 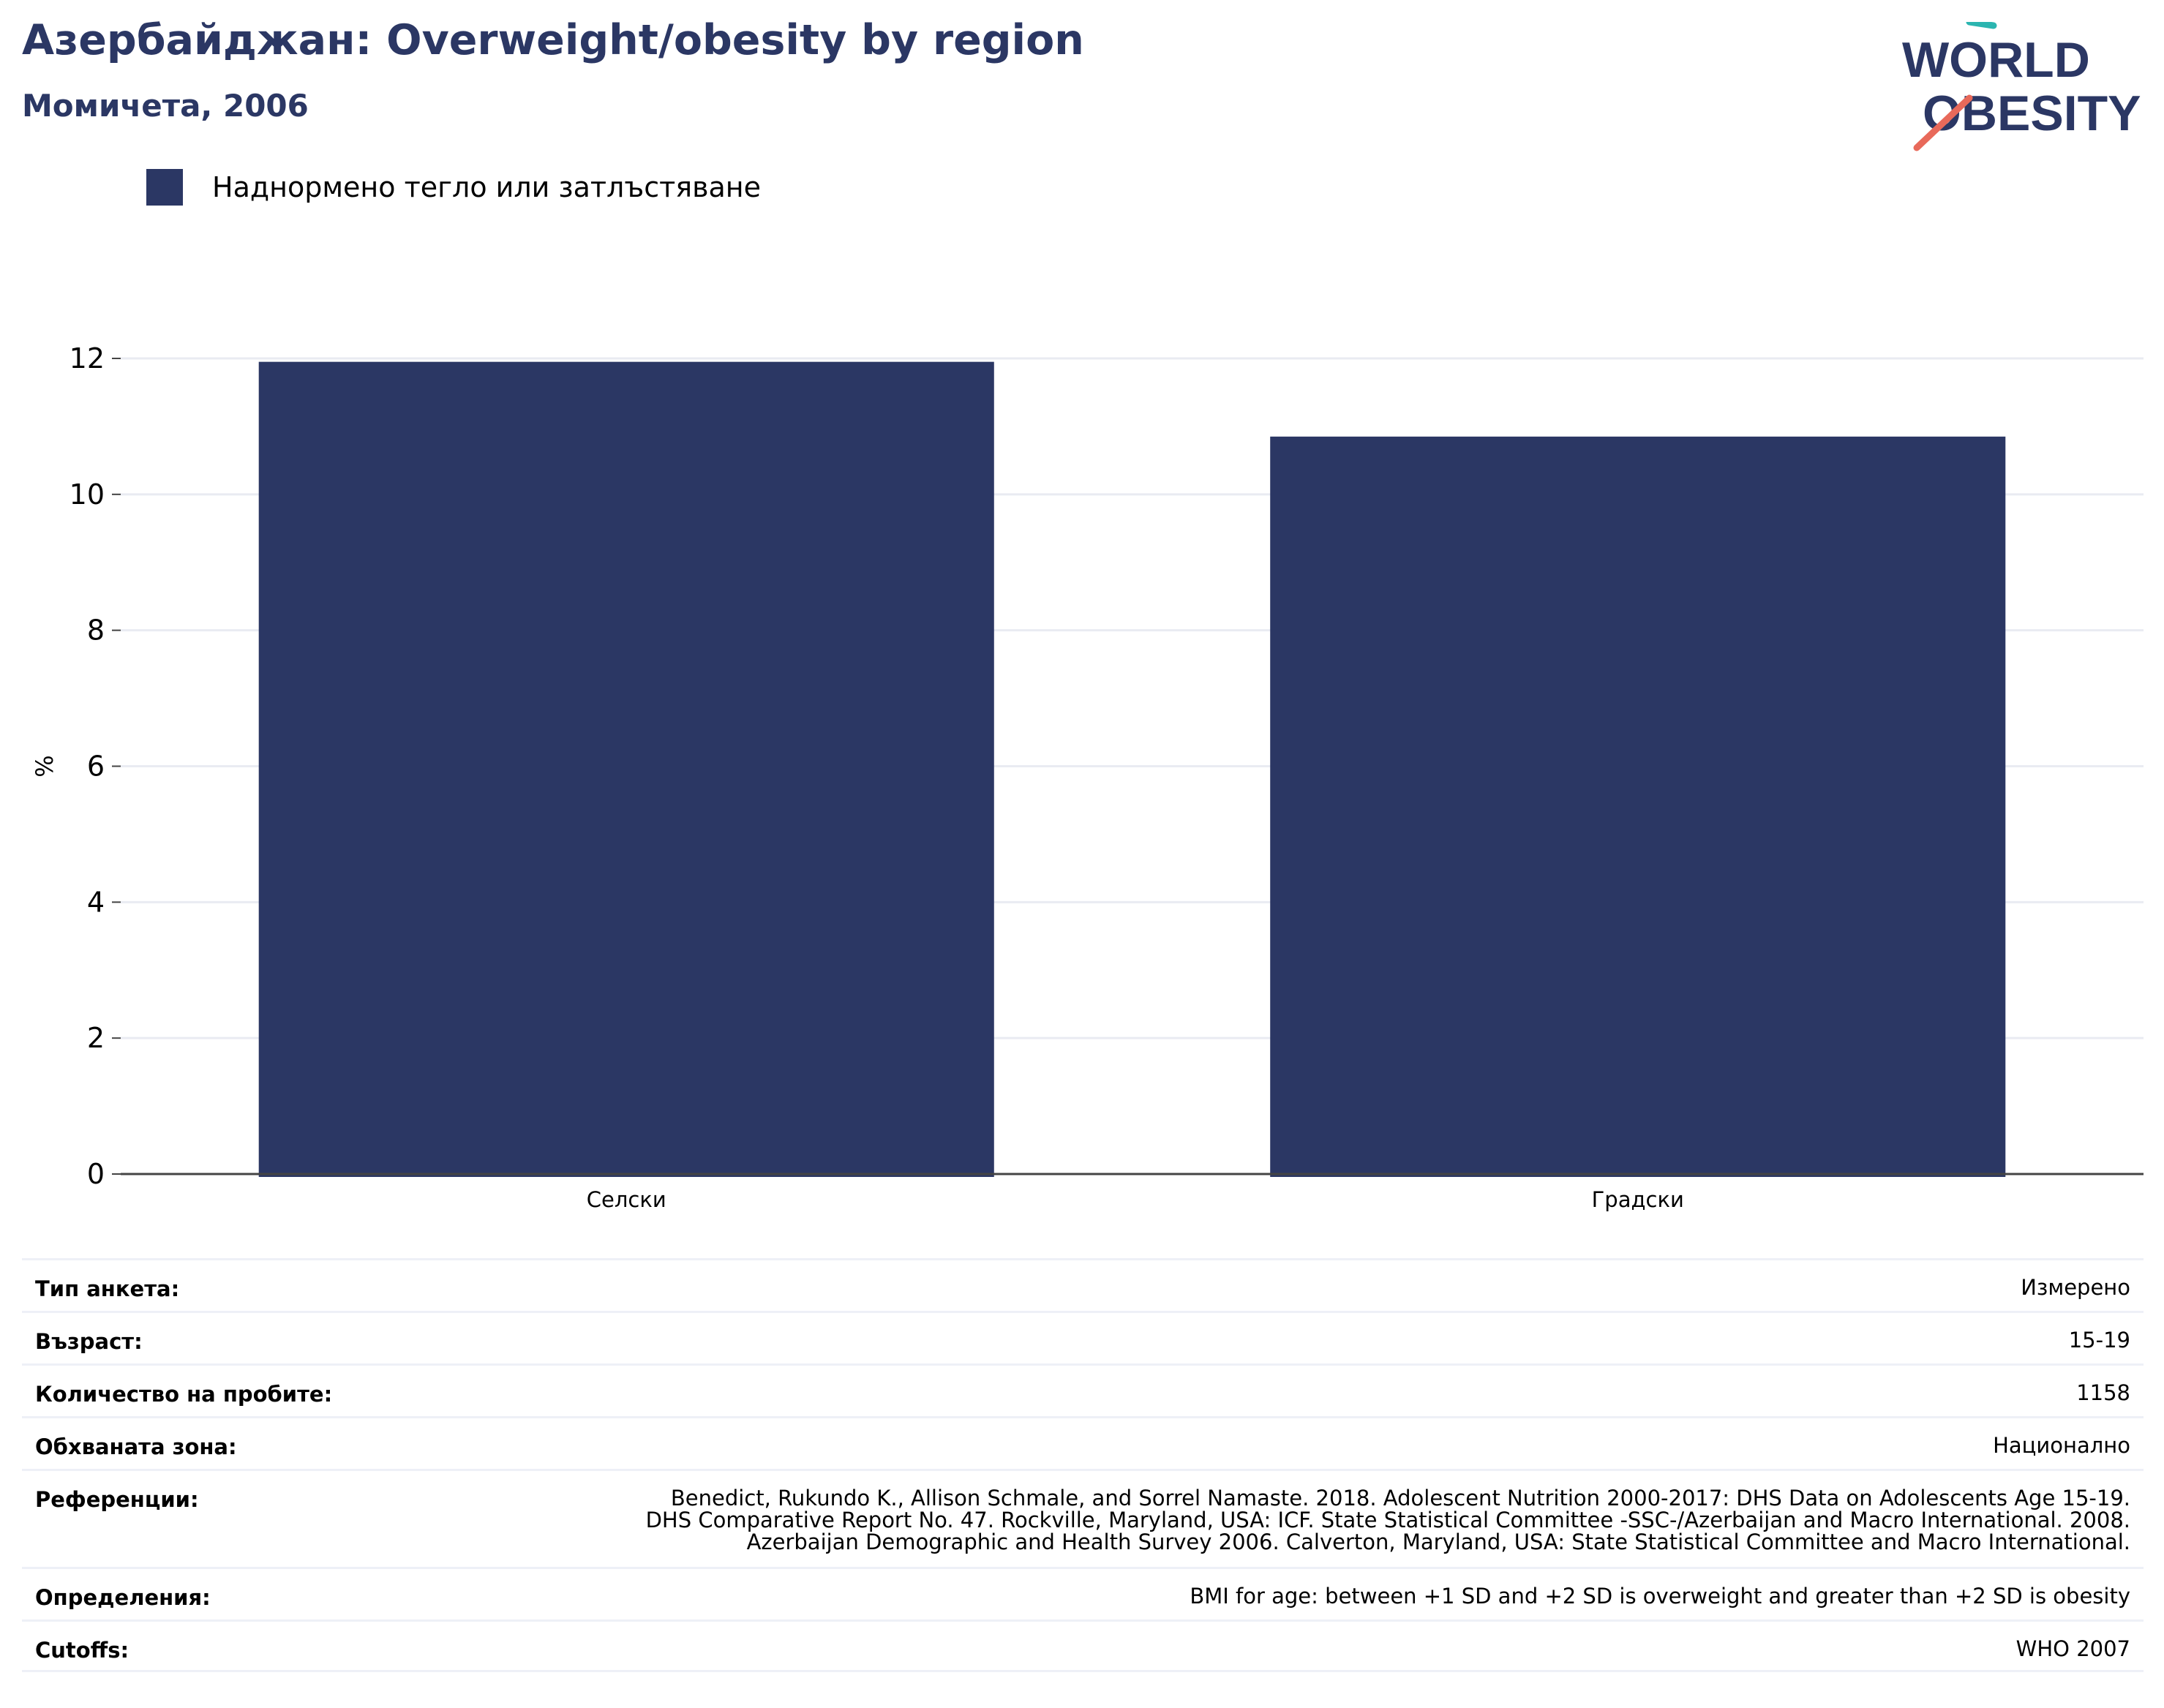 I want to click on y-tick-label: 6, so click(x=96, y=766).